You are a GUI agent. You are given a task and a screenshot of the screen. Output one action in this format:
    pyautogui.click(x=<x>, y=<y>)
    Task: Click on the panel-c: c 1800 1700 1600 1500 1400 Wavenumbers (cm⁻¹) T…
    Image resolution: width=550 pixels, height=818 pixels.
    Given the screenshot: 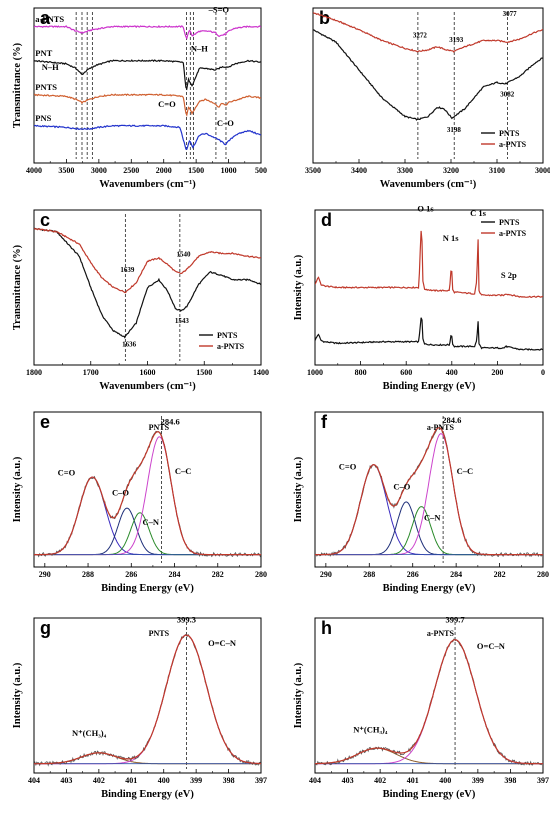 What is the action you would take?
    pyautogui.click(x=140, y=300)
    